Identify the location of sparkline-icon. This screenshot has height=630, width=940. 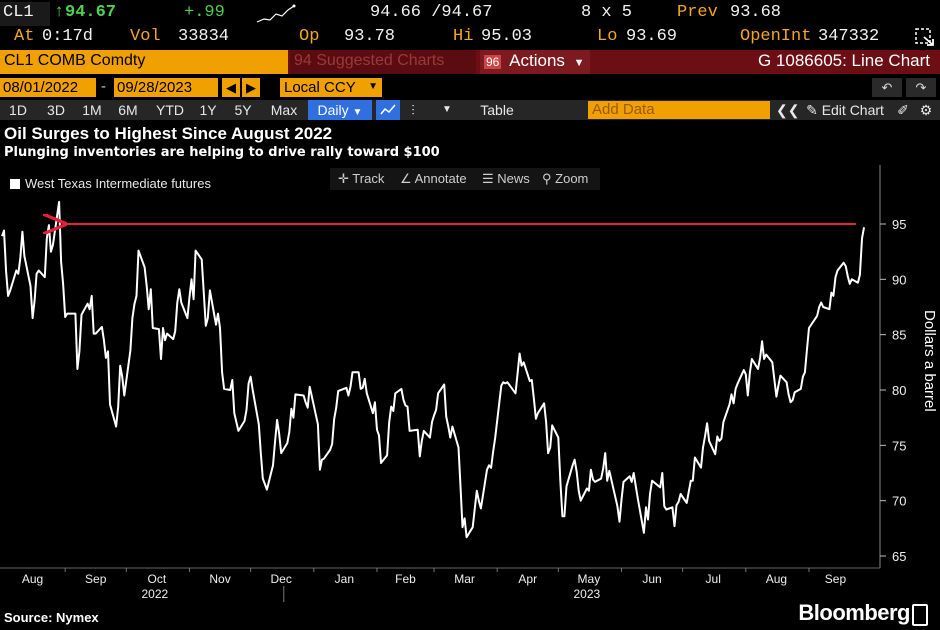
(276, 13).